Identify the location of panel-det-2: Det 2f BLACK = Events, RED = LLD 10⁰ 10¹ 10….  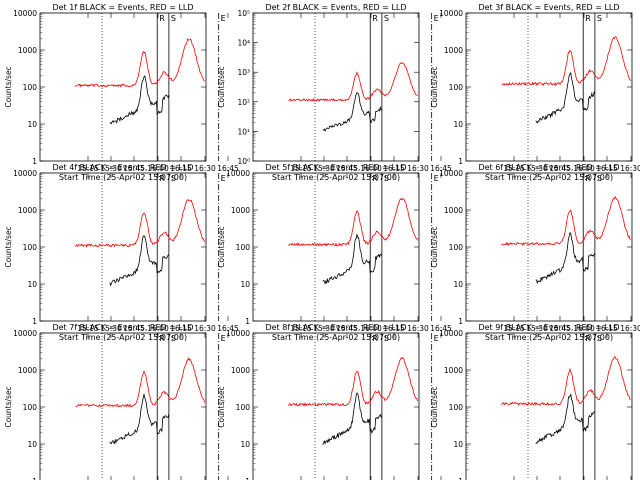
(334, 92).